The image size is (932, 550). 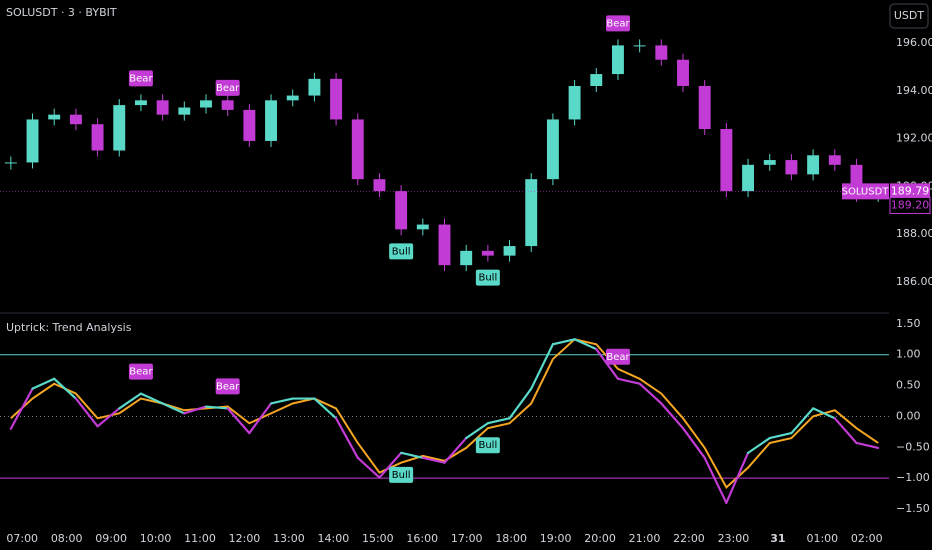 What do you see at coordinates (61, 12) in the screenshot?
I see `symbol-label: SOLUSDT · 3 · BYBIT` at bounding box center [61, 12].